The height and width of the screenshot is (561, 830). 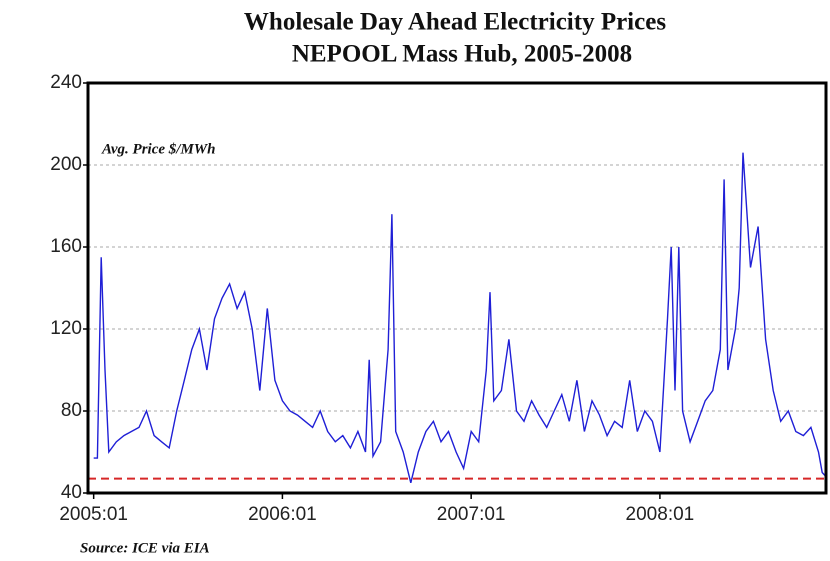 I want to click on y-tick-label: 160, so click(x=66, y=246).